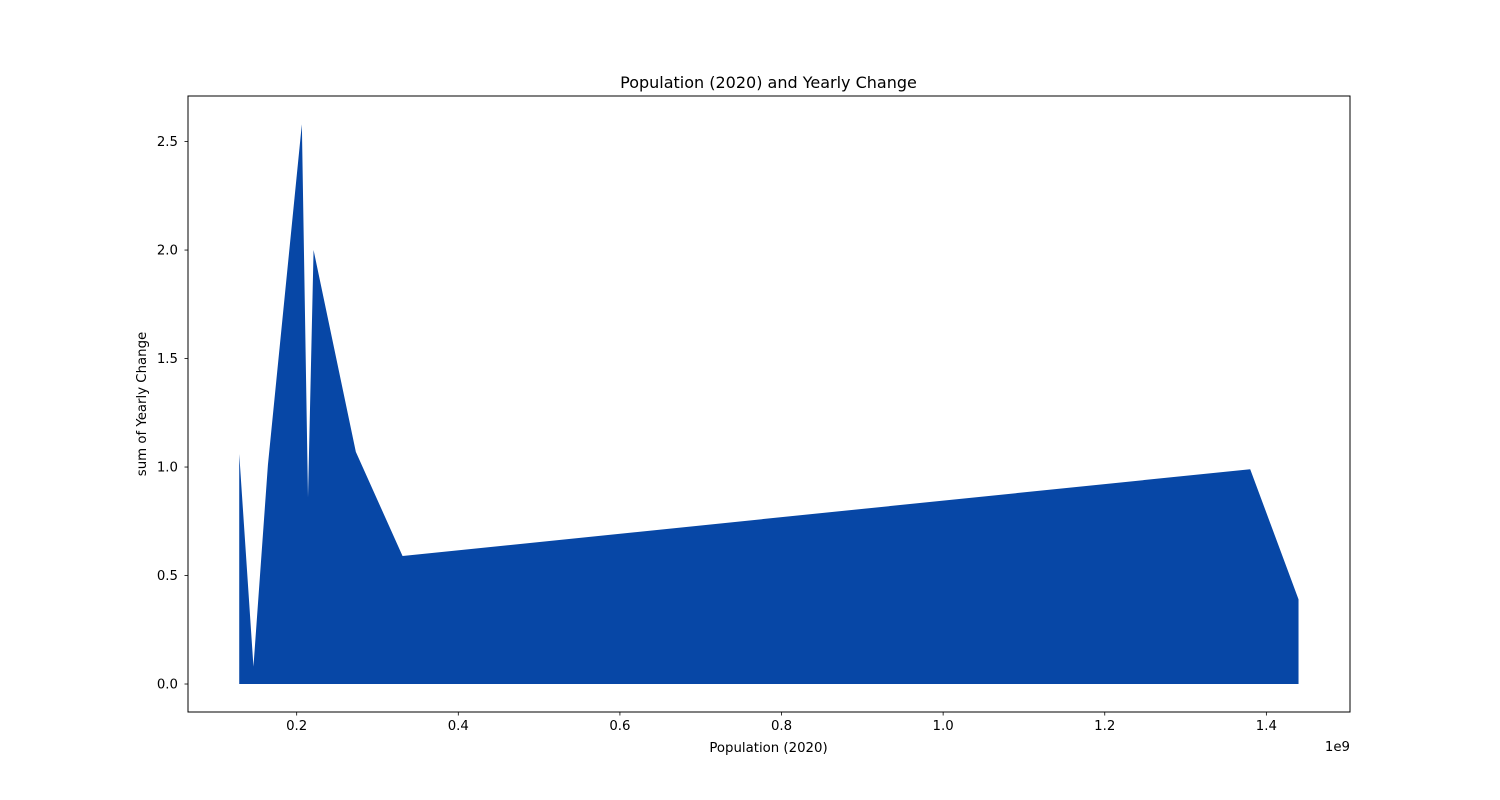  I want to click on x-tick-label: 0.4, so click(458, 726).